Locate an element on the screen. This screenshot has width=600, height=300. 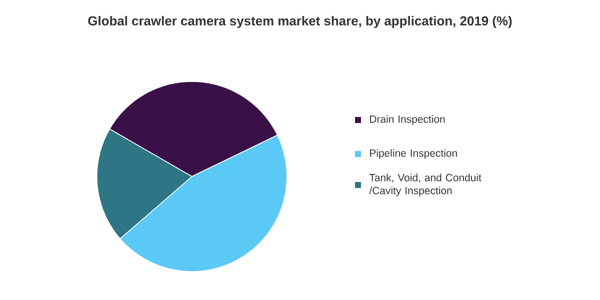
legend-label: Pipeline Inspection is located at coordinates (413, 154).